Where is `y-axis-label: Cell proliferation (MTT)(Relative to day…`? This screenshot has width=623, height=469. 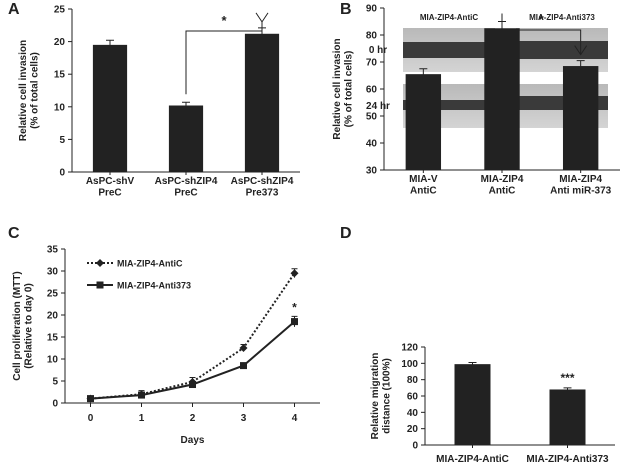 y-axis-label: Cell proliferation (MTT)(Relative to day… is located at coordinates (23, 325).